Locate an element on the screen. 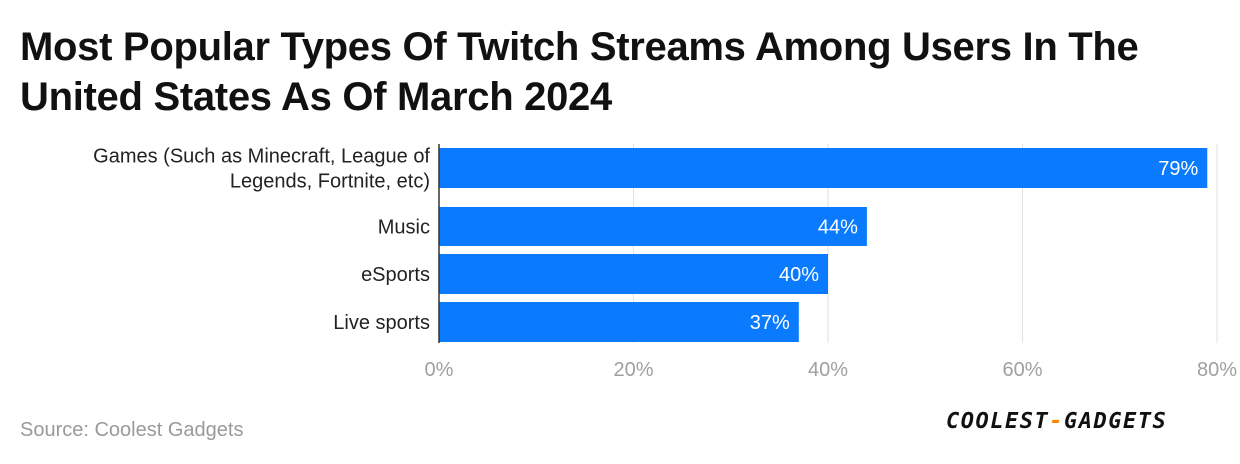 The width and height of the screenshot is (1240, 464). logo-text-part2: GADGETS is located at coordinates (1115, 421).